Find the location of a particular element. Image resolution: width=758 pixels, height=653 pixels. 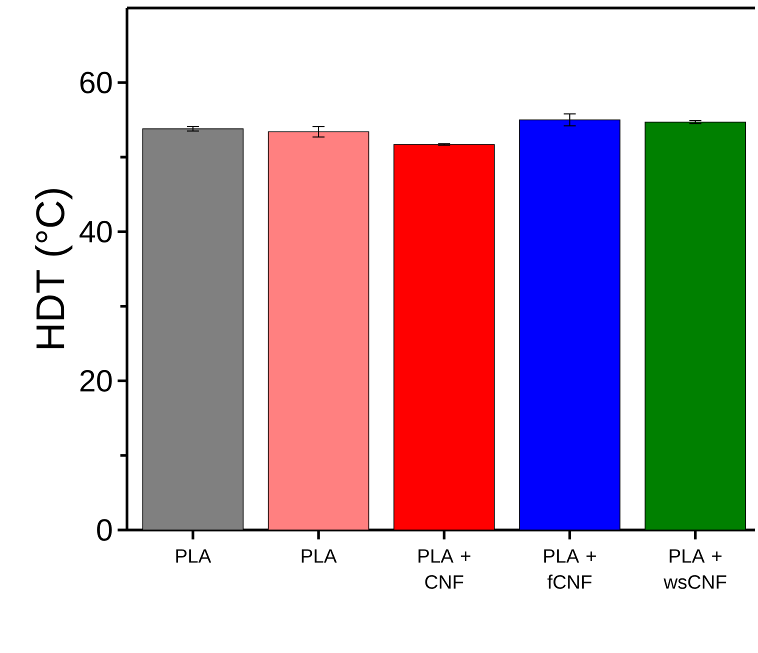

y-axis-title: HDT (°C) is located at coordinates (53, 268).